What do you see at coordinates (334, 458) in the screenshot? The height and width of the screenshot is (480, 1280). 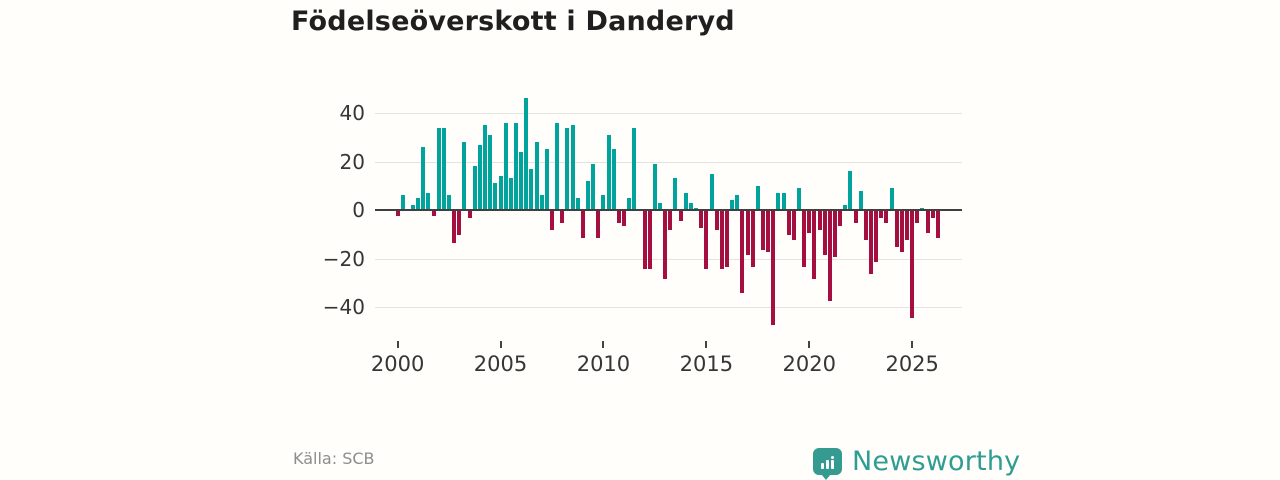 I see `source-label: Källa: SCB` at bounding box center [334, 458].